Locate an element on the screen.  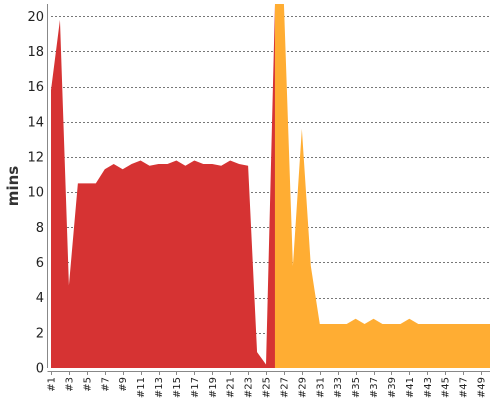
x-tick-label-9: #9 is located at coordinates (123, 384).